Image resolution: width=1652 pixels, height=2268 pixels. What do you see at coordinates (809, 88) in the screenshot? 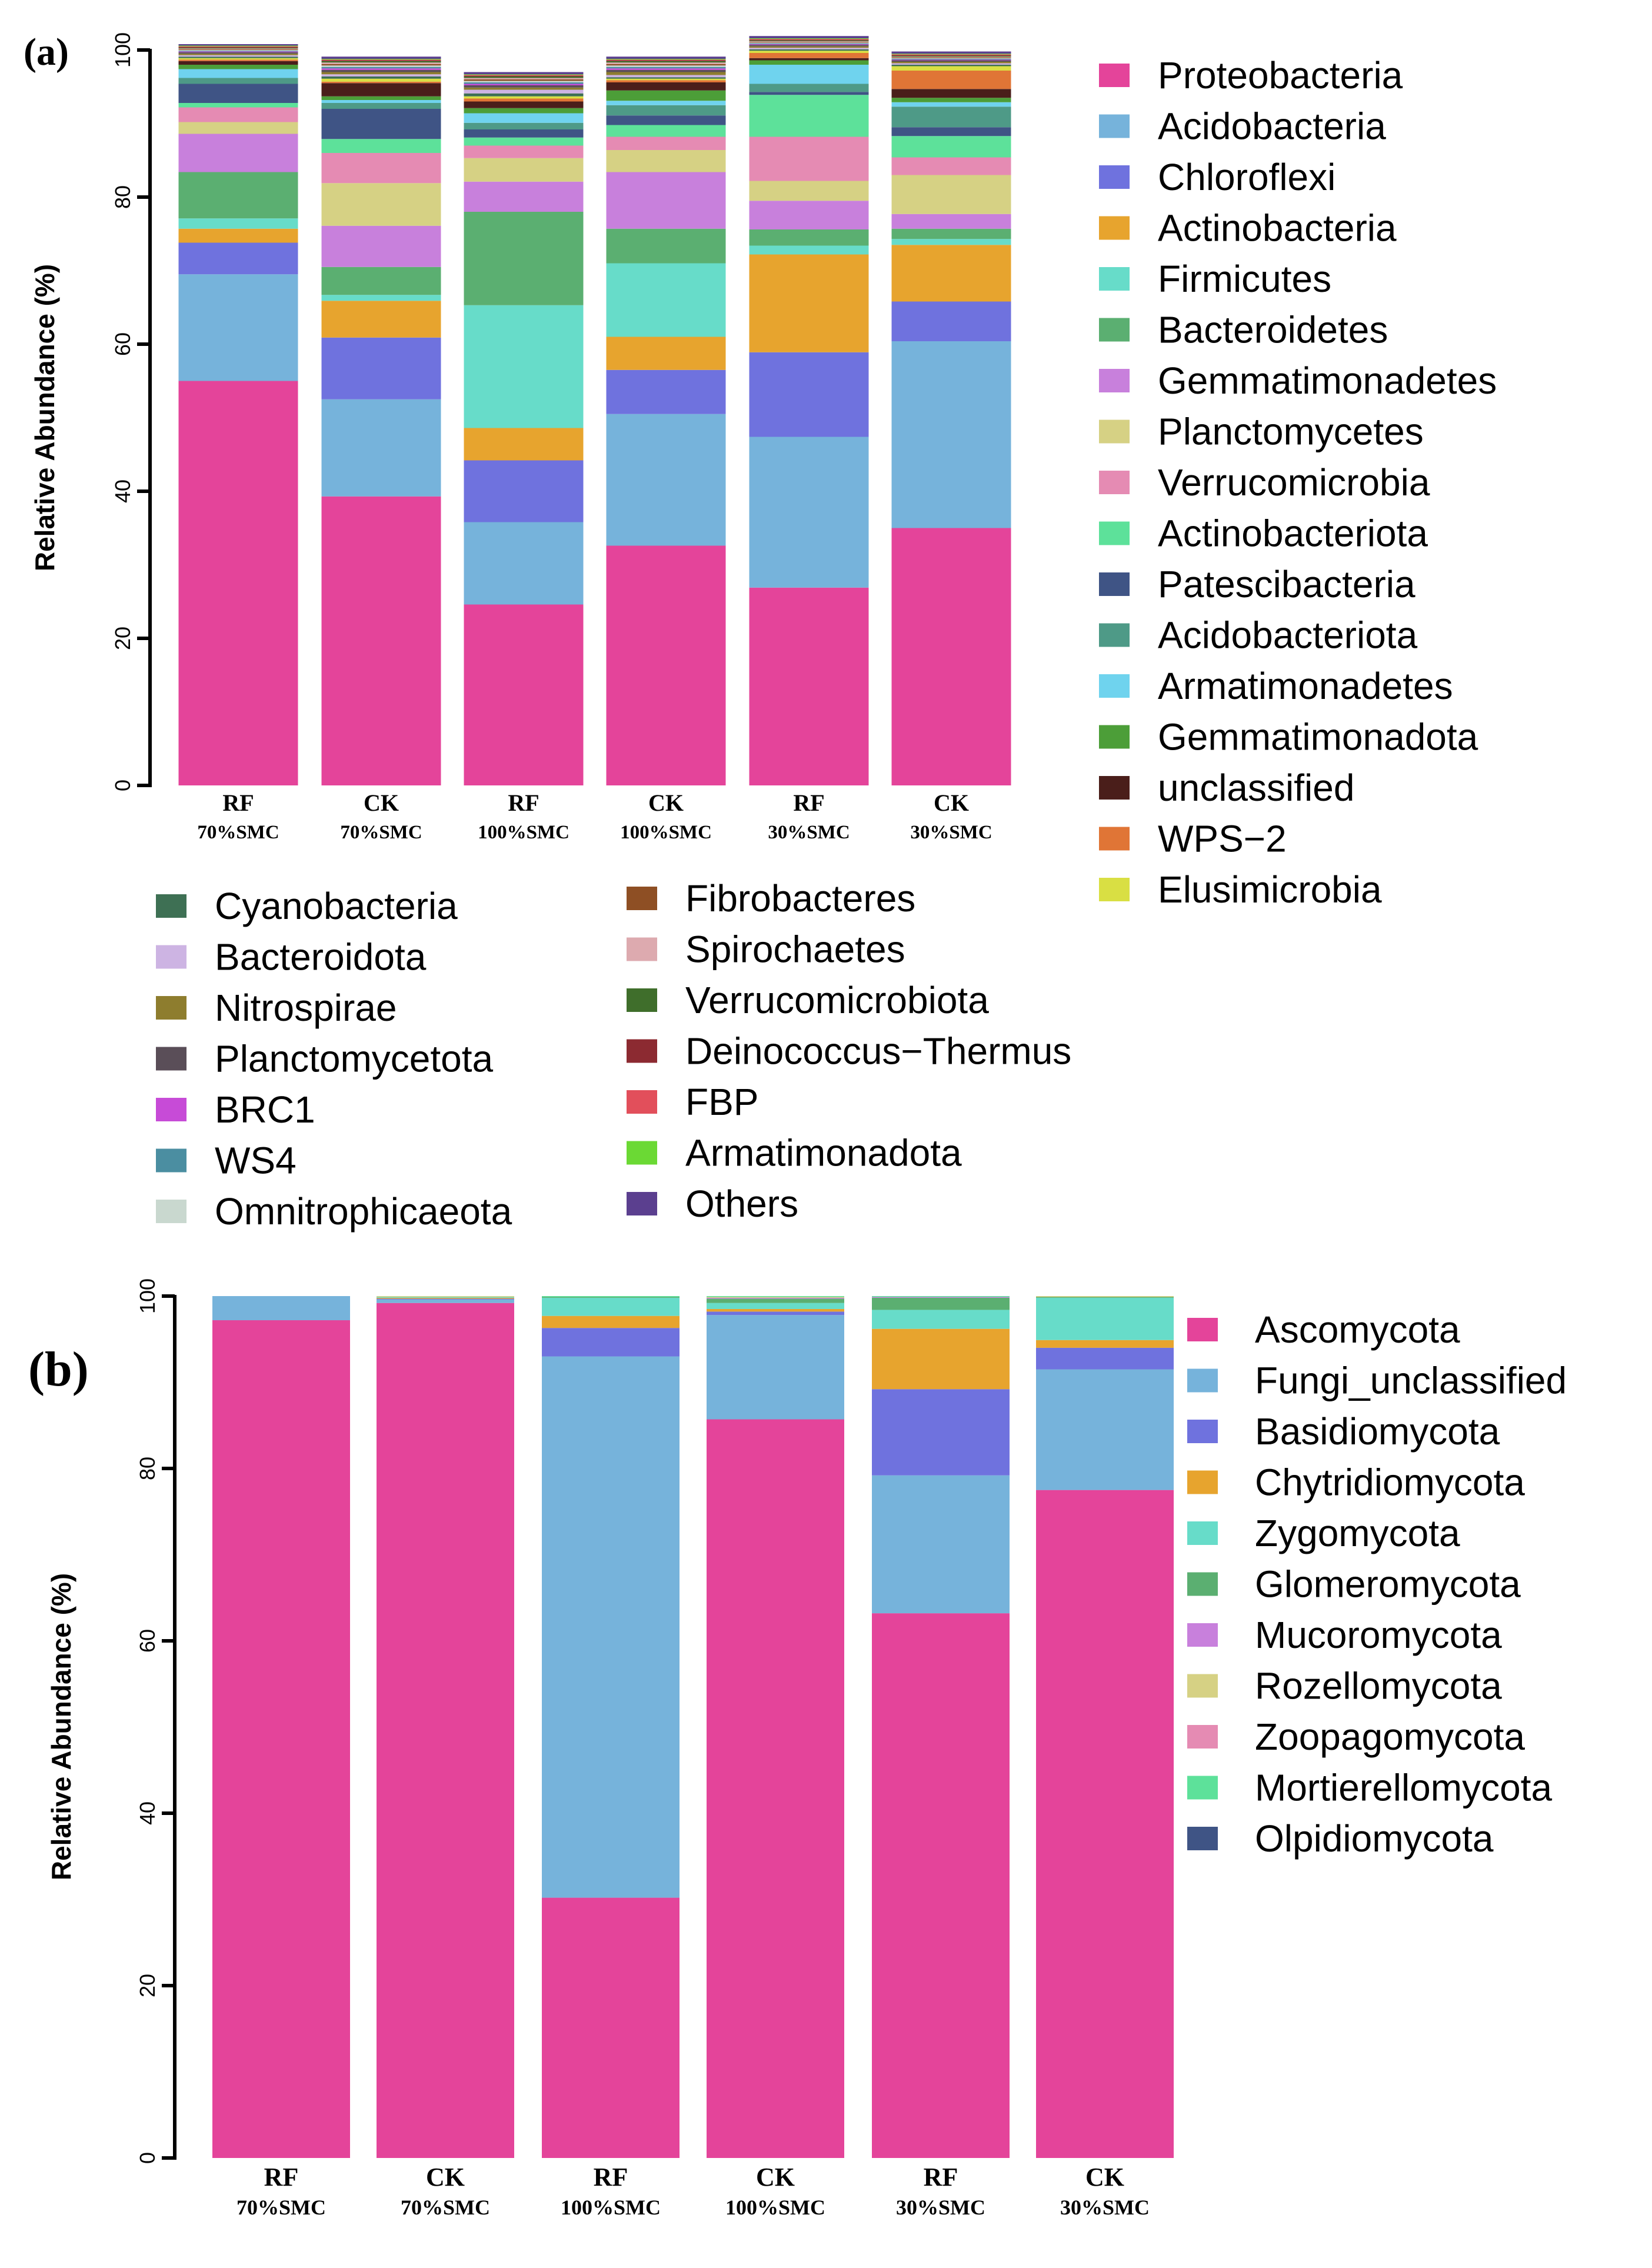
I see `bar-segment-acidobacteriota` at bounding box center [809, 88].